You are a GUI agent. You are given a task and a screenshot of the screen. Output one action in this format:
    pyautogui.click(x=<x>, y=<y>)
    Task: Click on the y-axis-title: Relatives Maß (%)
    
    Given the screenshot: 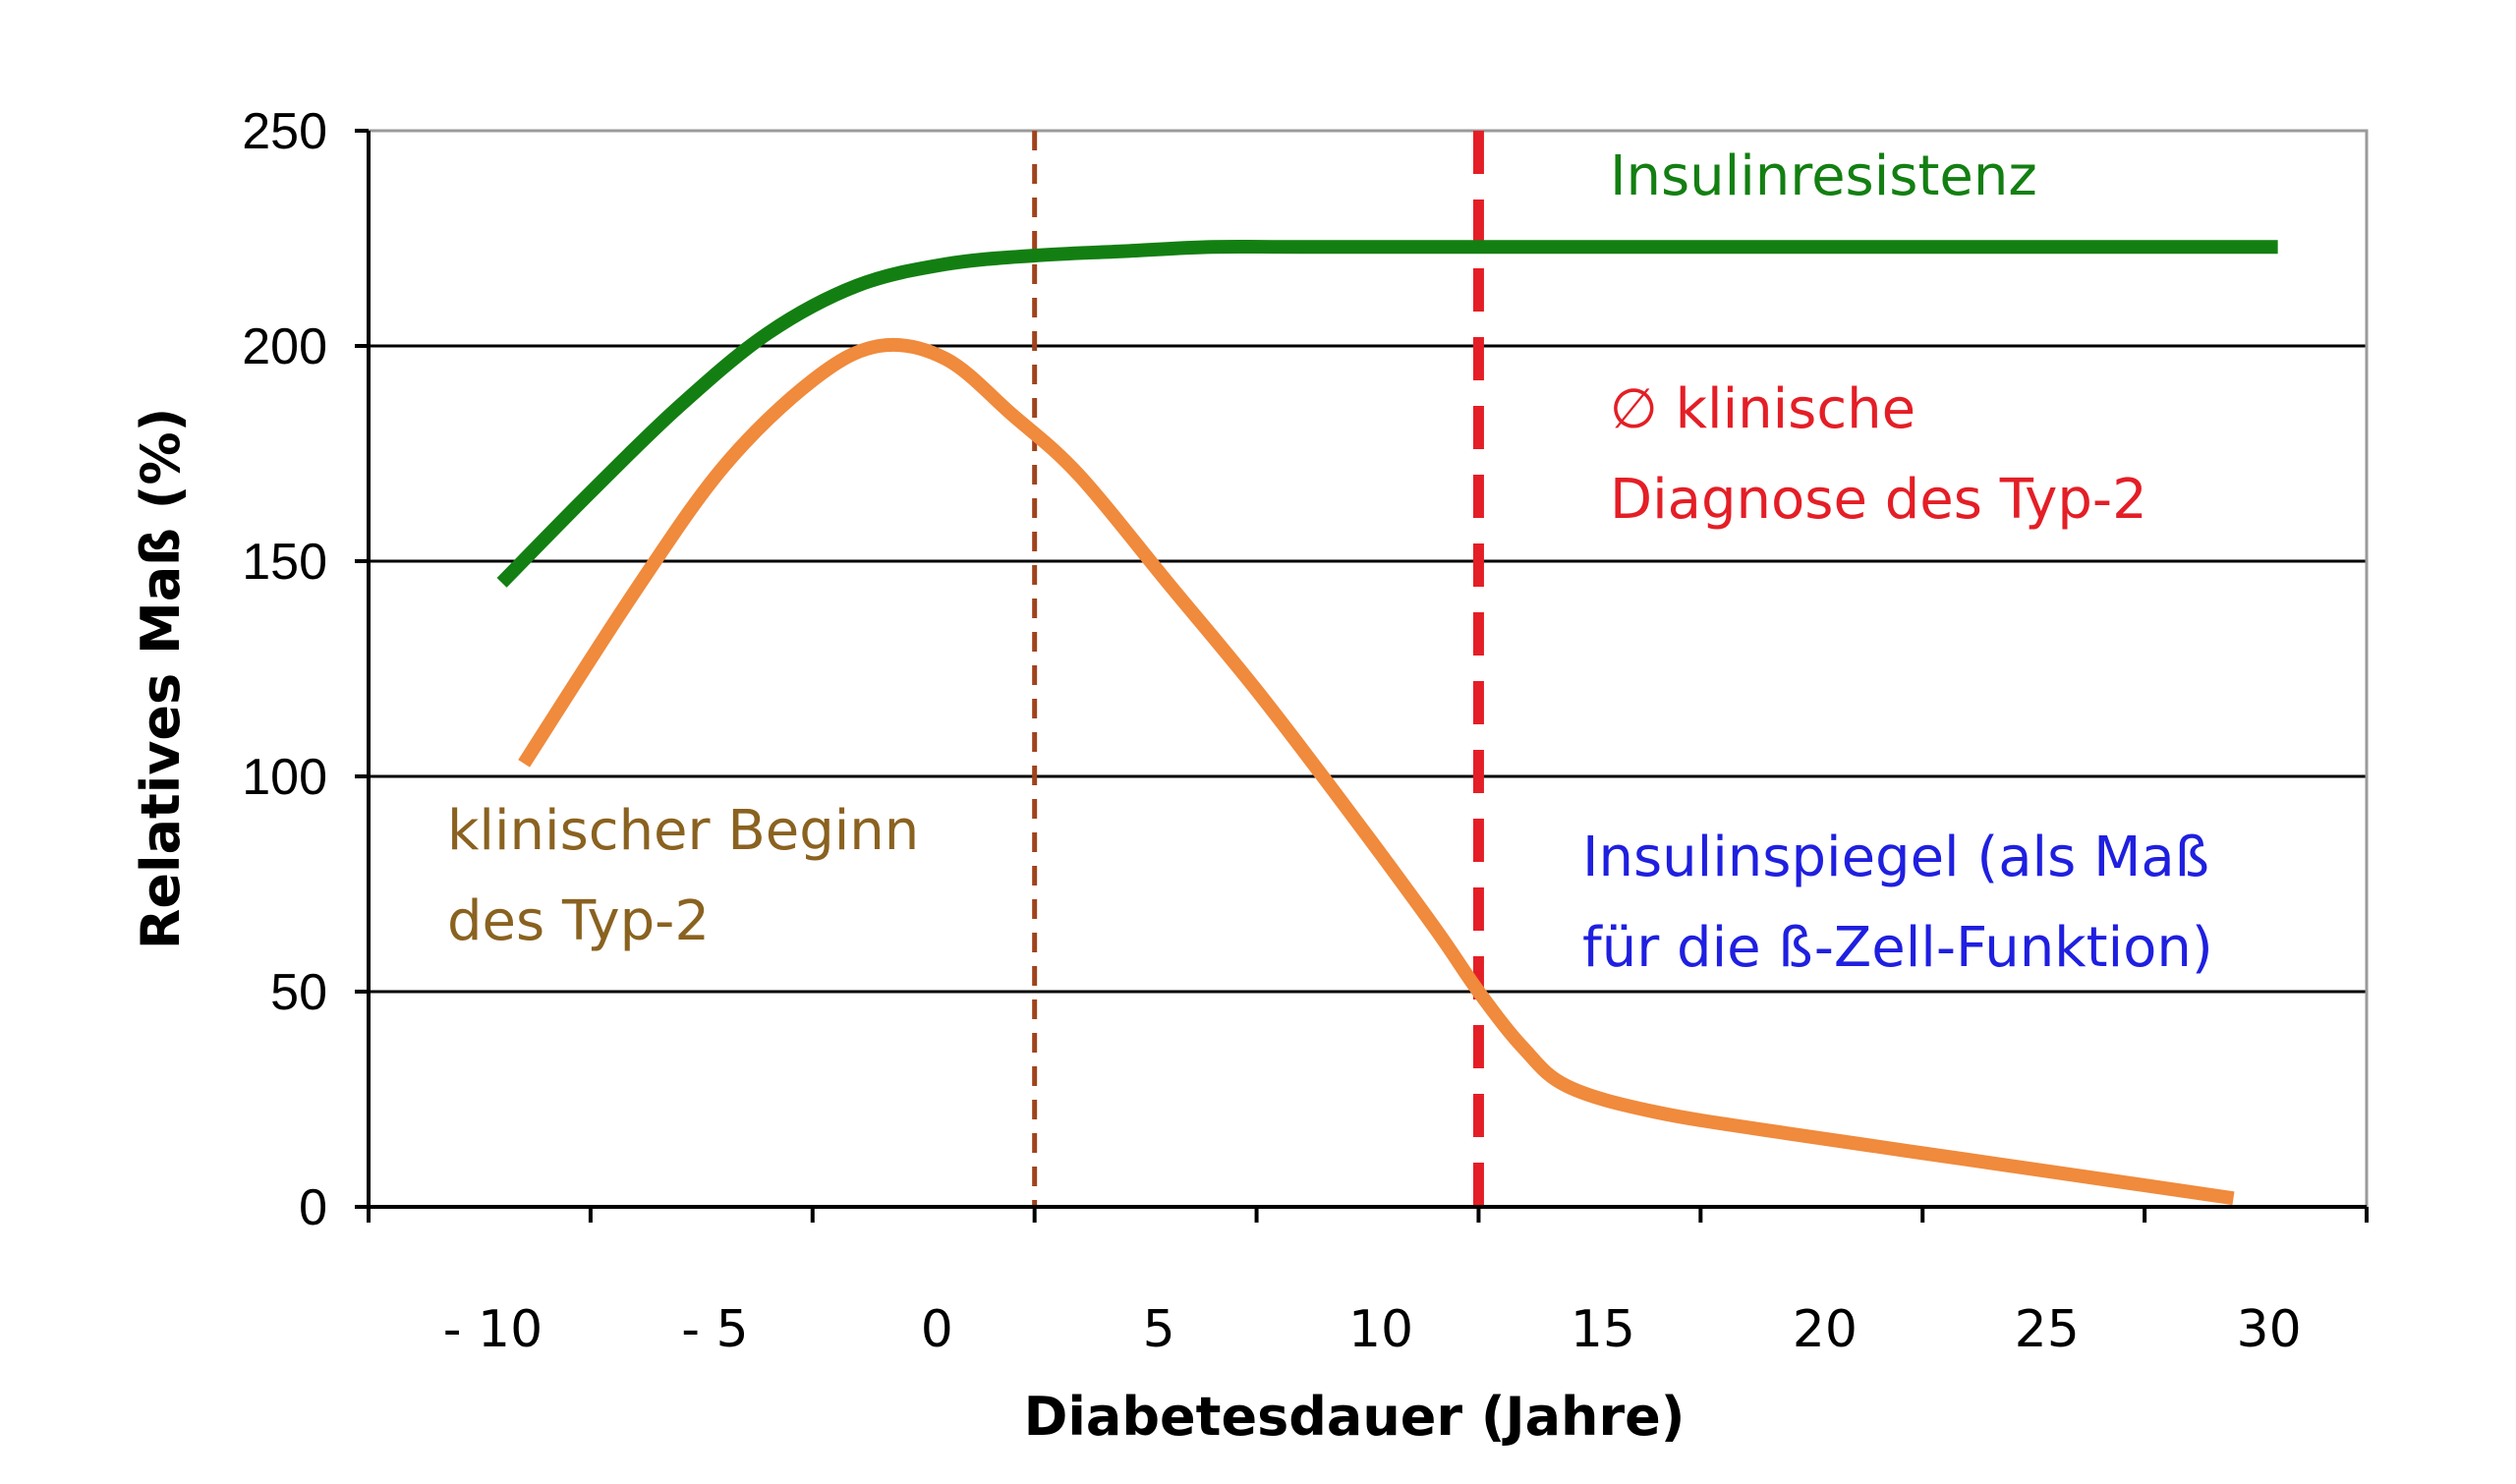 What is the action you would take?
    pyautogui.click(x=161, y=679)
    